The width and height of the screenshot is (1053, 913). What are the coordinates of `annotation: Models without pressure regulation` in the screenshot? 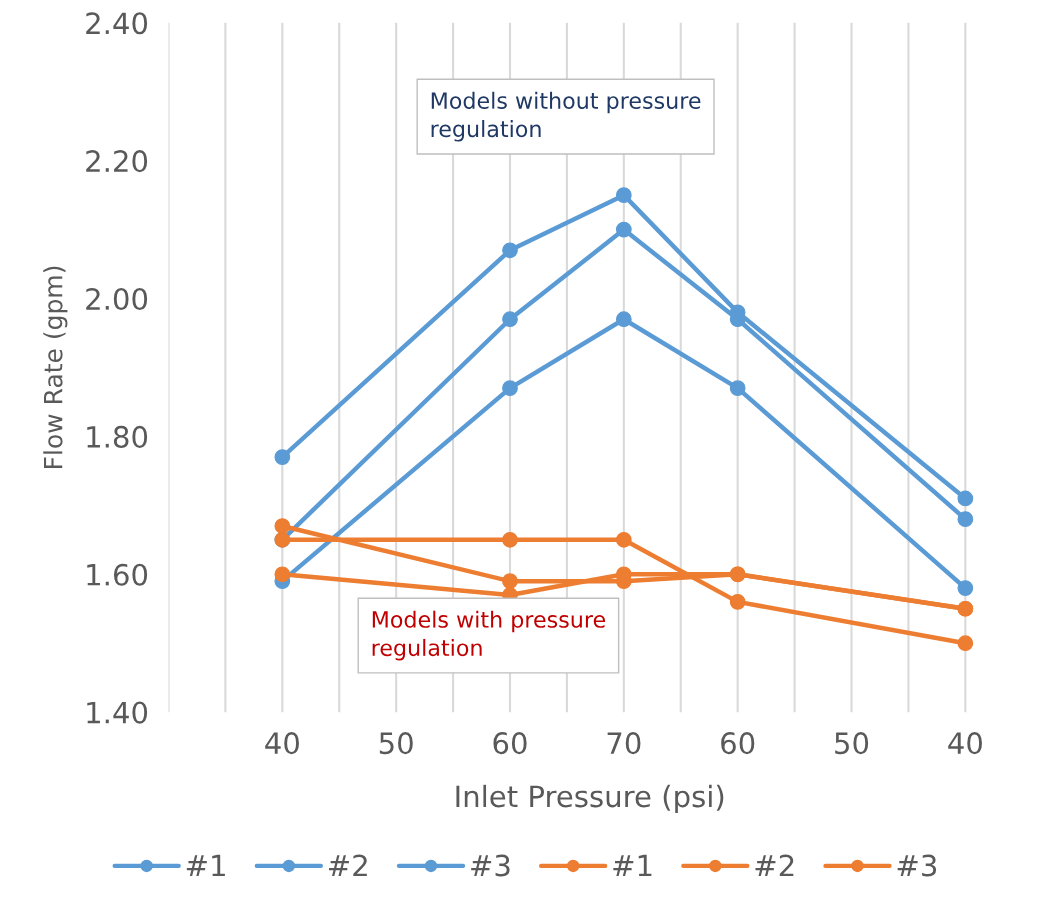 It's located at (566, 116).